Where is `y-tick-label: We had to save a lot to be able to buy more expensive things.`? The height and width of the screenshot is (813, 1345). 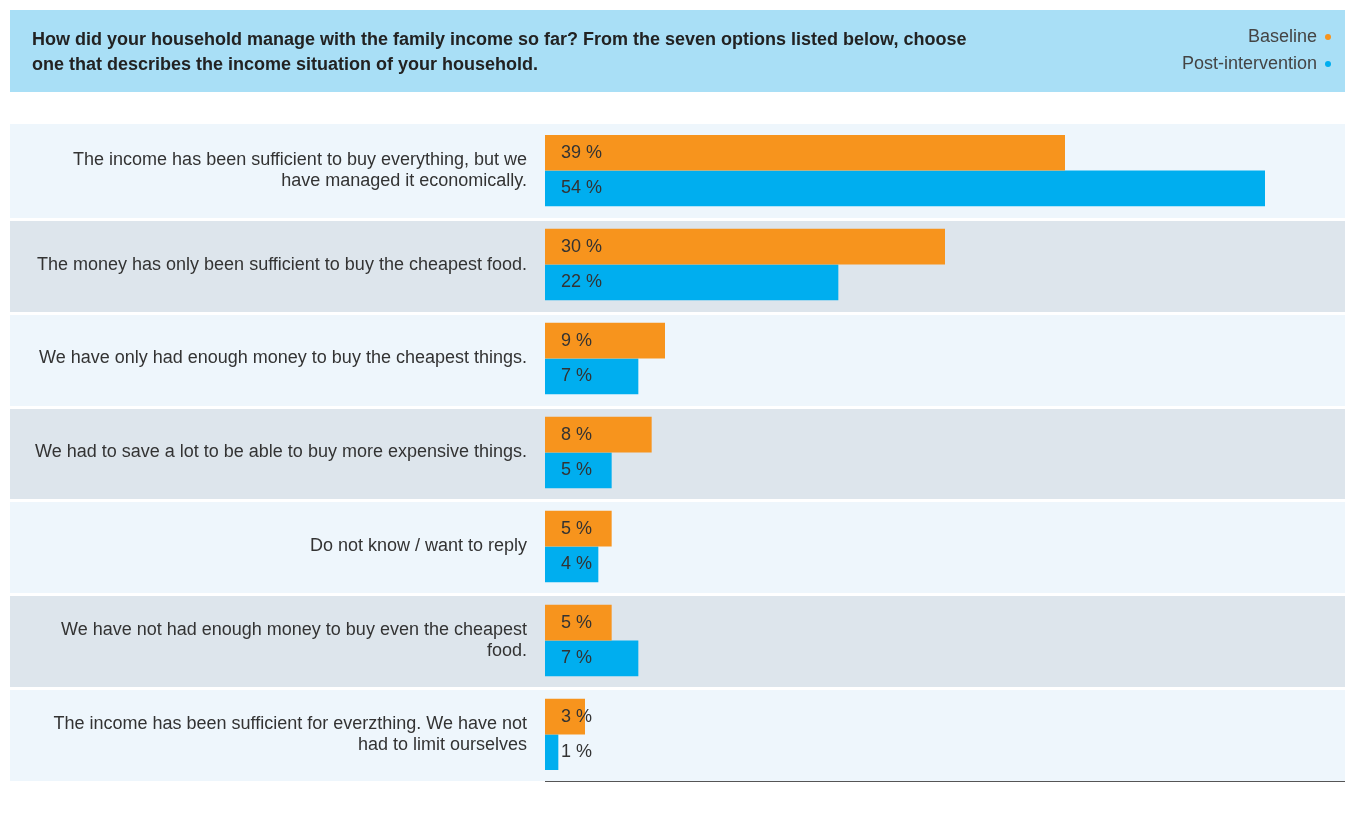 y-tick-label: We had to save a lot to be able to buy more expensive things. is located at coordinates (281, 451).